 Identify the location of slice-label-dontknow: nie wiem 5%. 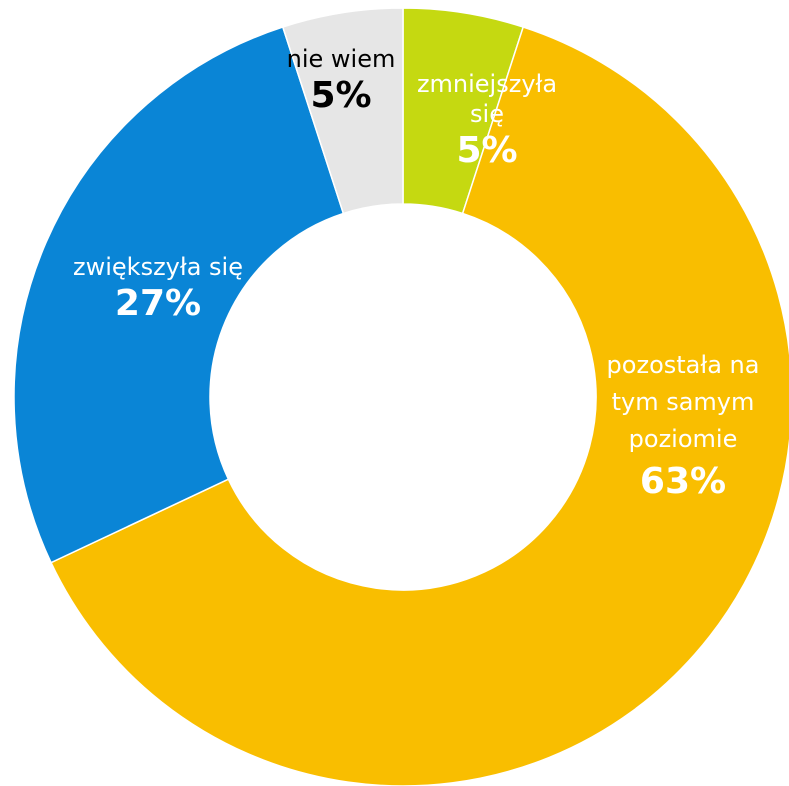
(341, 80).